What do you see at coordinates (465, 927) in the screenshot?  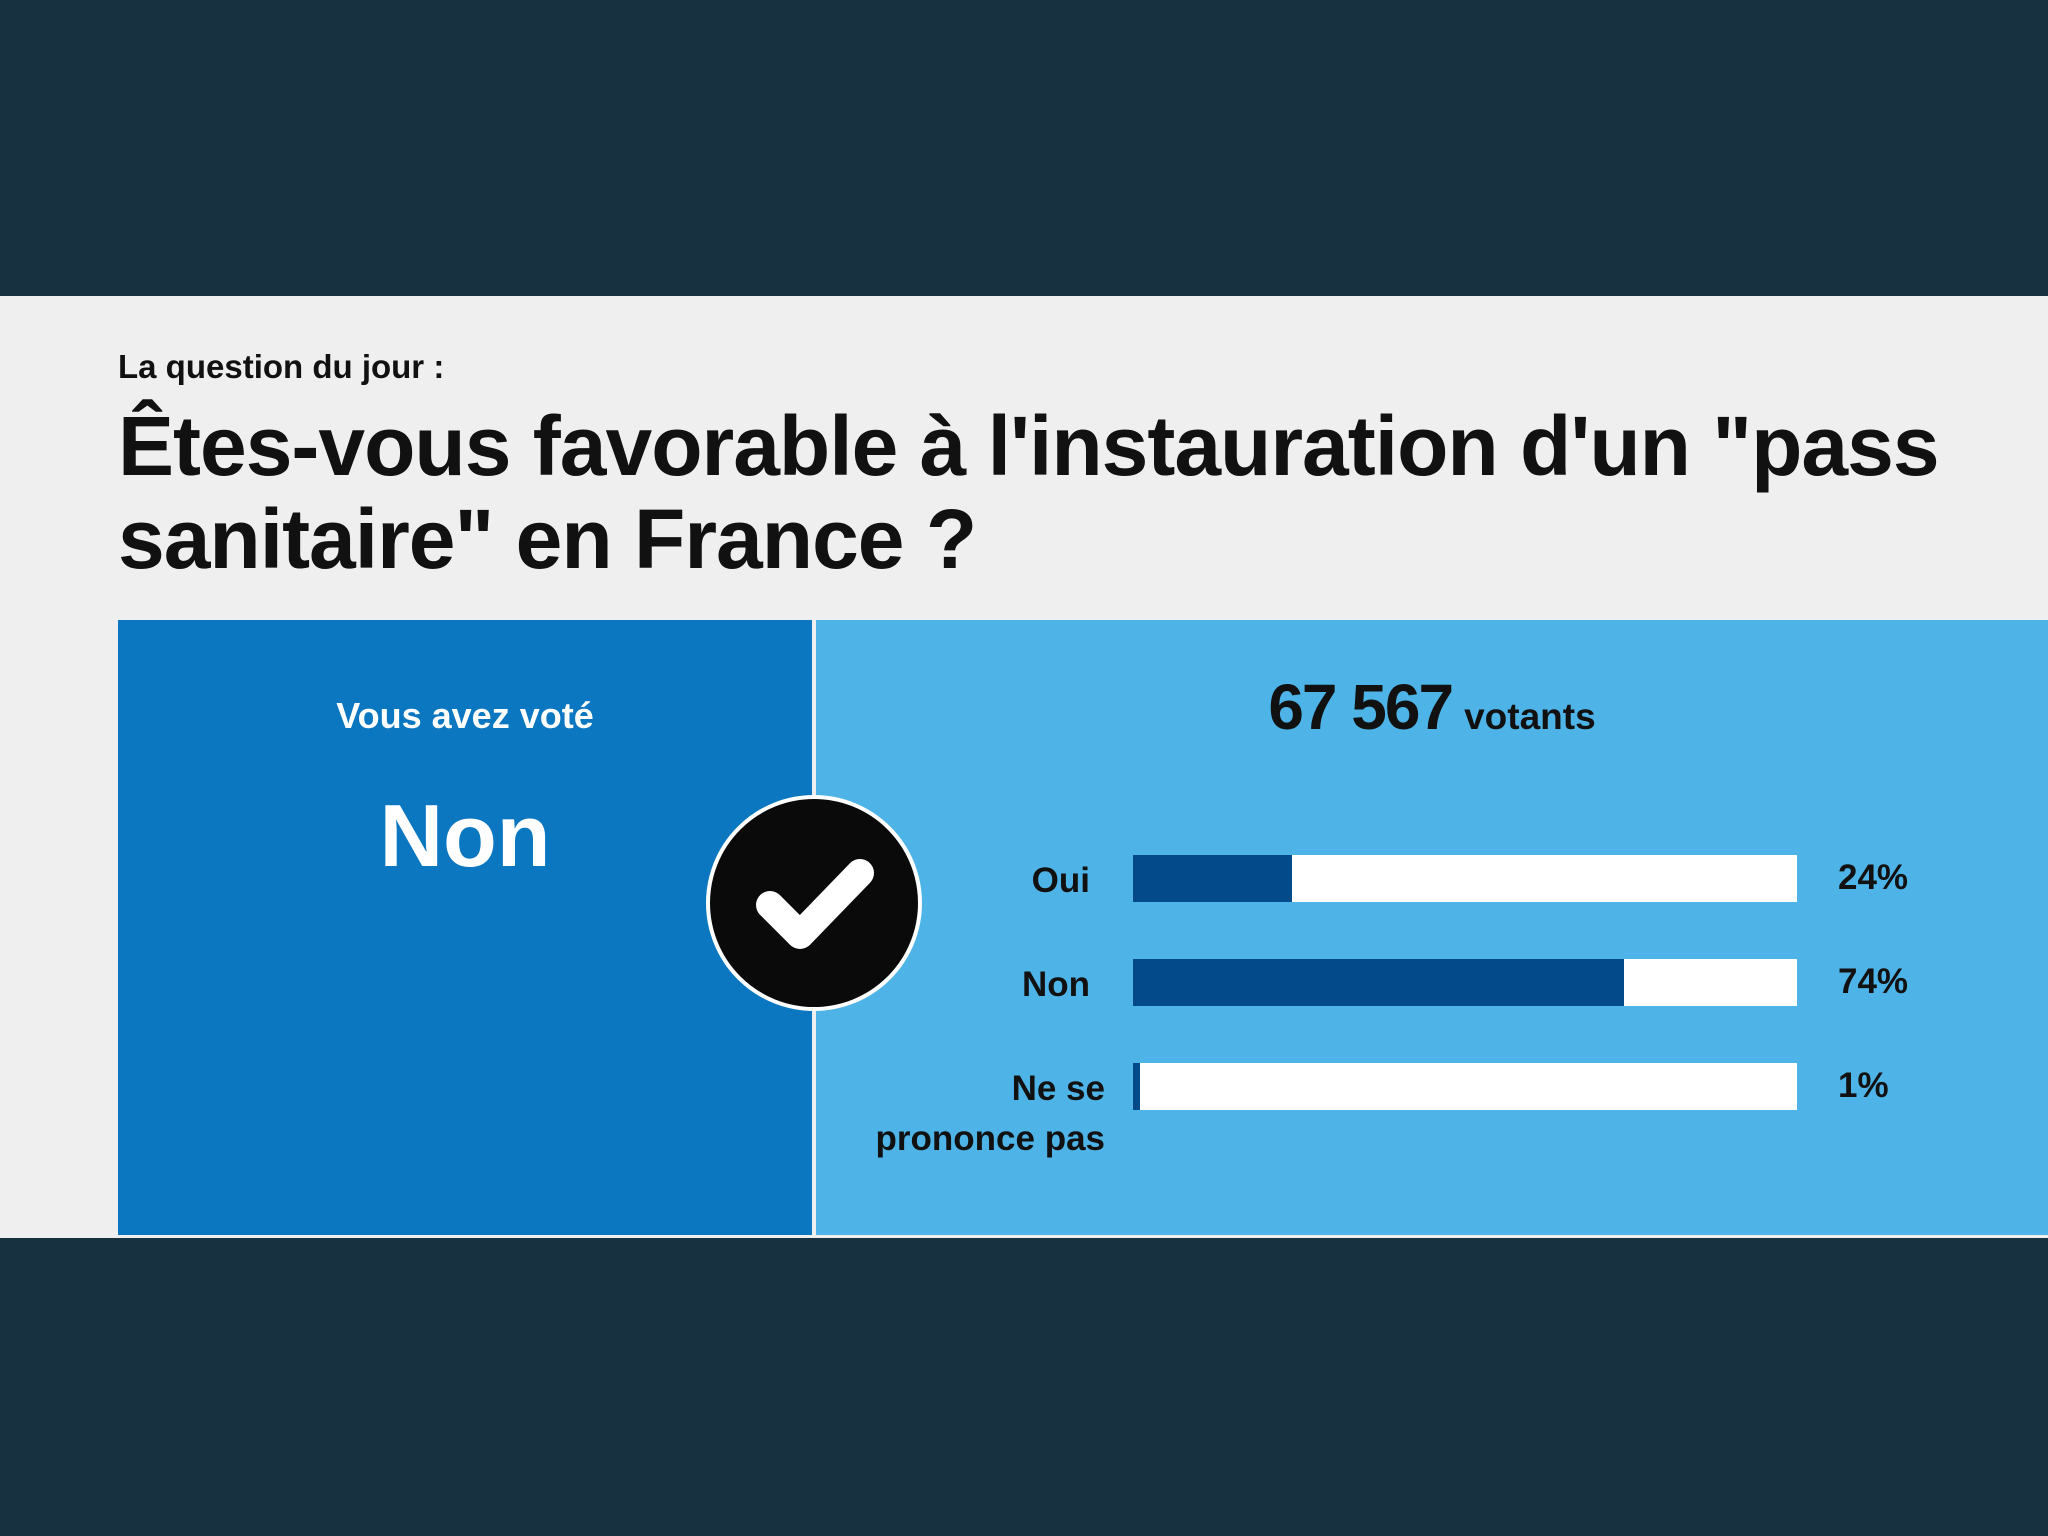 I see `your-vote-panel` at bounding box center [465, 927].